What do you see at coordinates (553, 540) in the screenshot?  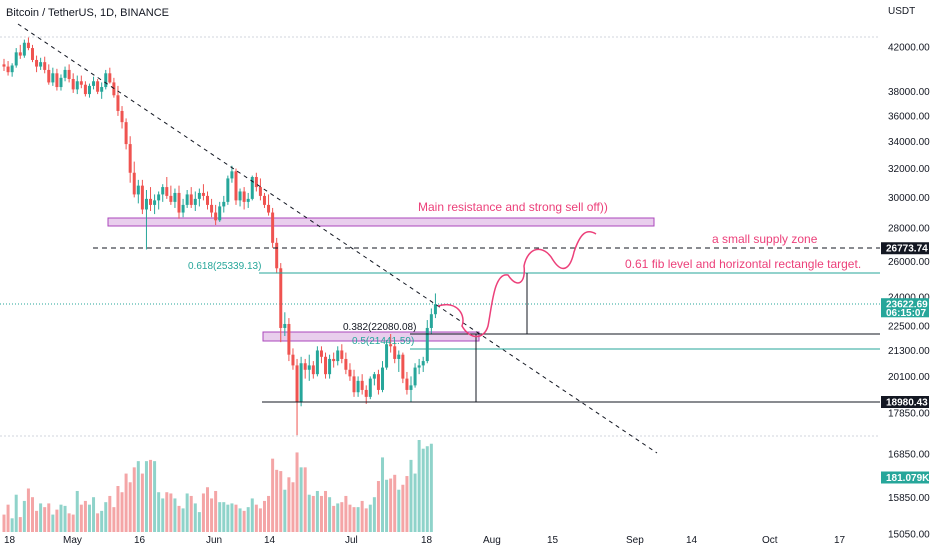 I see `time-tick: 15` at bounding box center [553, 540].